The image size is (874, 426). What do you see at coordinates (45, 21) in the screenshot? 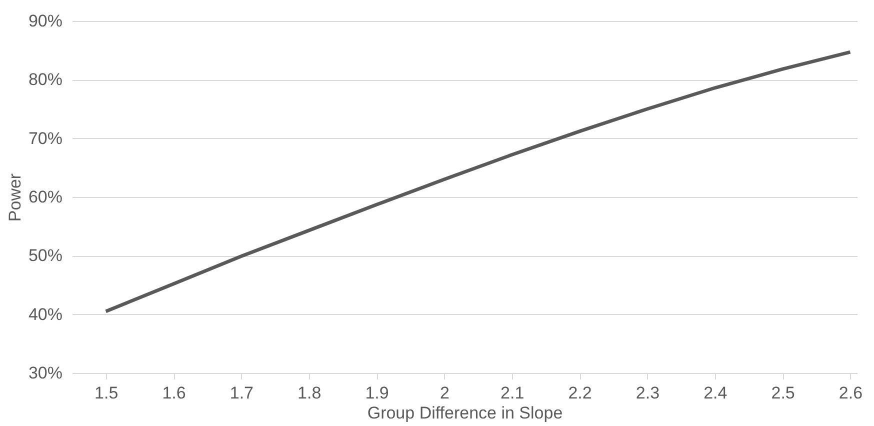
I see `y-tick-label: 90%` at bounding box center [45, 21].